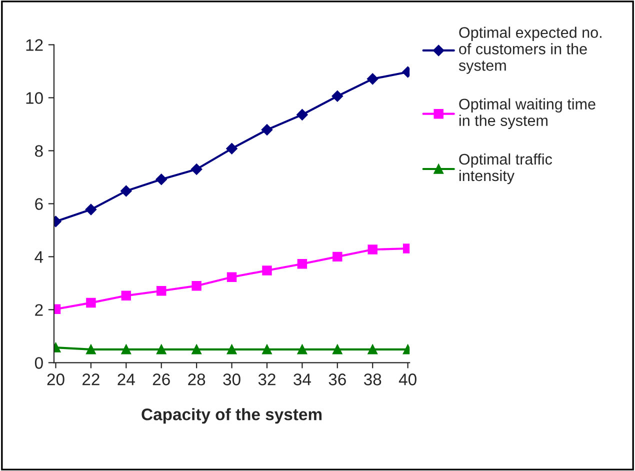 This screenshot has height=471, width=635. Describe the element at coordinates (267, 380) in the screenshot. I see `x-tick-label: 32` at that location.